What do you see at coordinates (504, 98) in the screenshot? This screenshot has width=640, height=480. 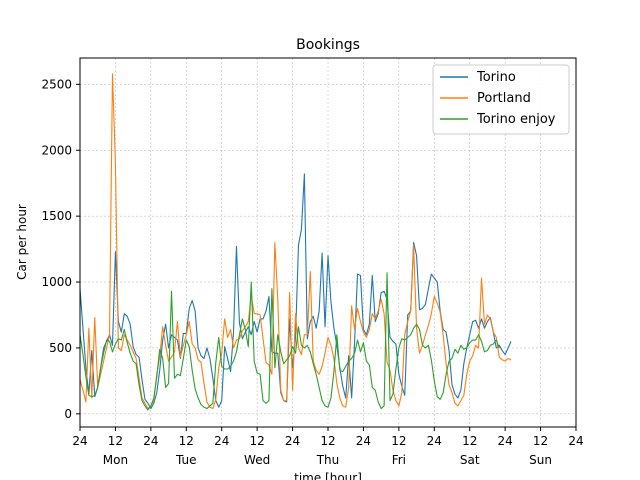 I see `legend-label: Portland` at bounding box center [504, 98].